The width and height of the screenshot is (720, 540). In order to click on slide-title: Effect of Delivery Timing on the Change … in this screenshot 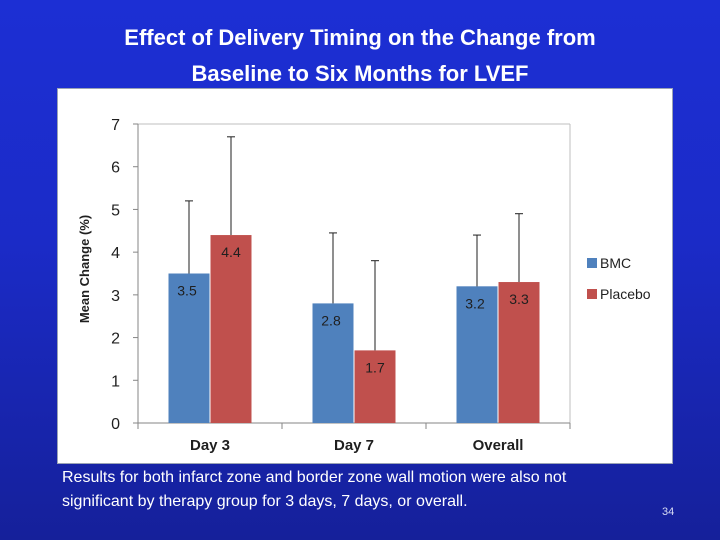, I will do `click(360, 56)`.